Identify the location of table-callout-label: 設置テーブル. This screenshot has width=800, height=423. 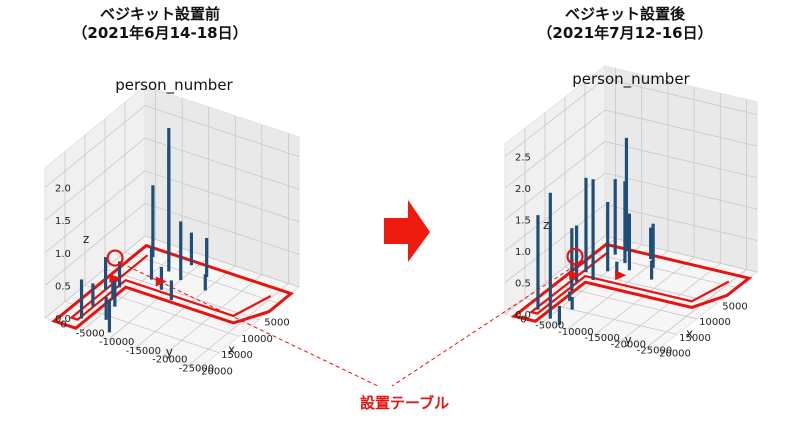
(405, 403).